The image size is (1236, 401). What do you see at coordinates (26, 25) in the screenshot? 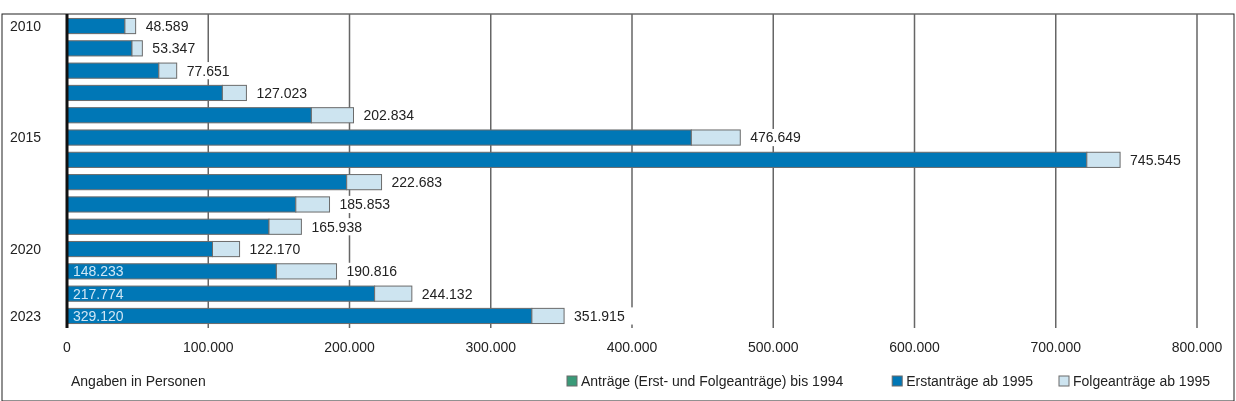
I see `y-tick-label: 2010` at bounding box center [26, 25].